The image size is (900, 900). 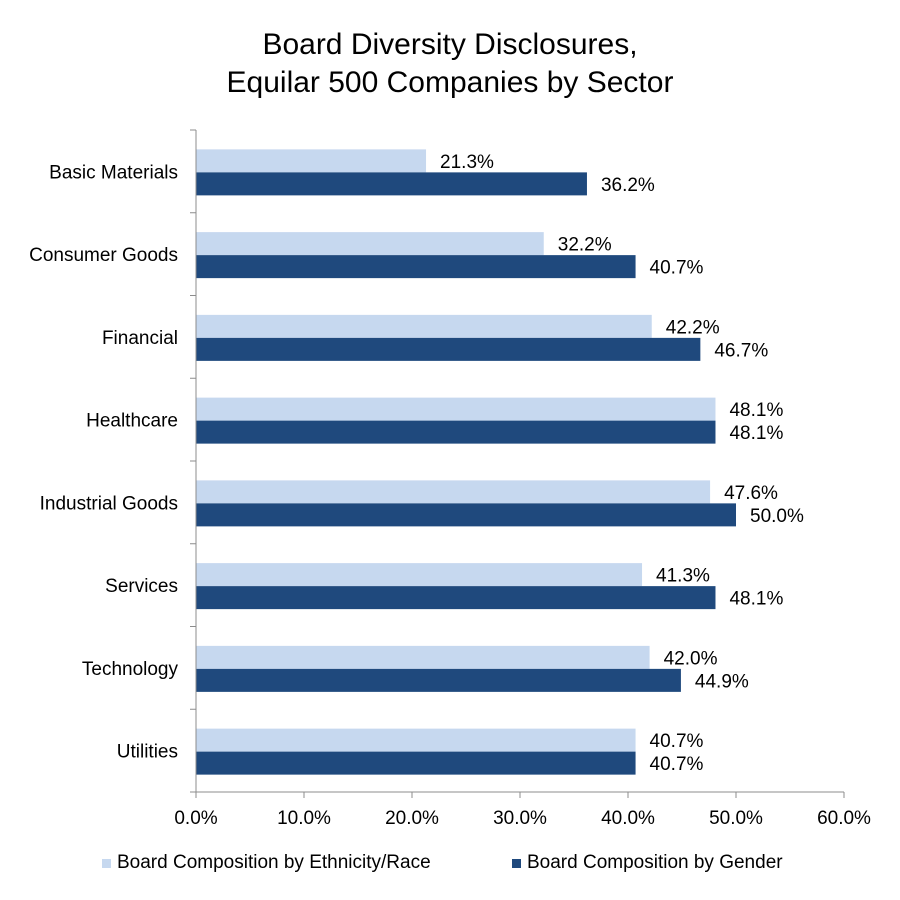 I want to click on data-label-ethnicity: 21.3%, so click(x=467, y=162).